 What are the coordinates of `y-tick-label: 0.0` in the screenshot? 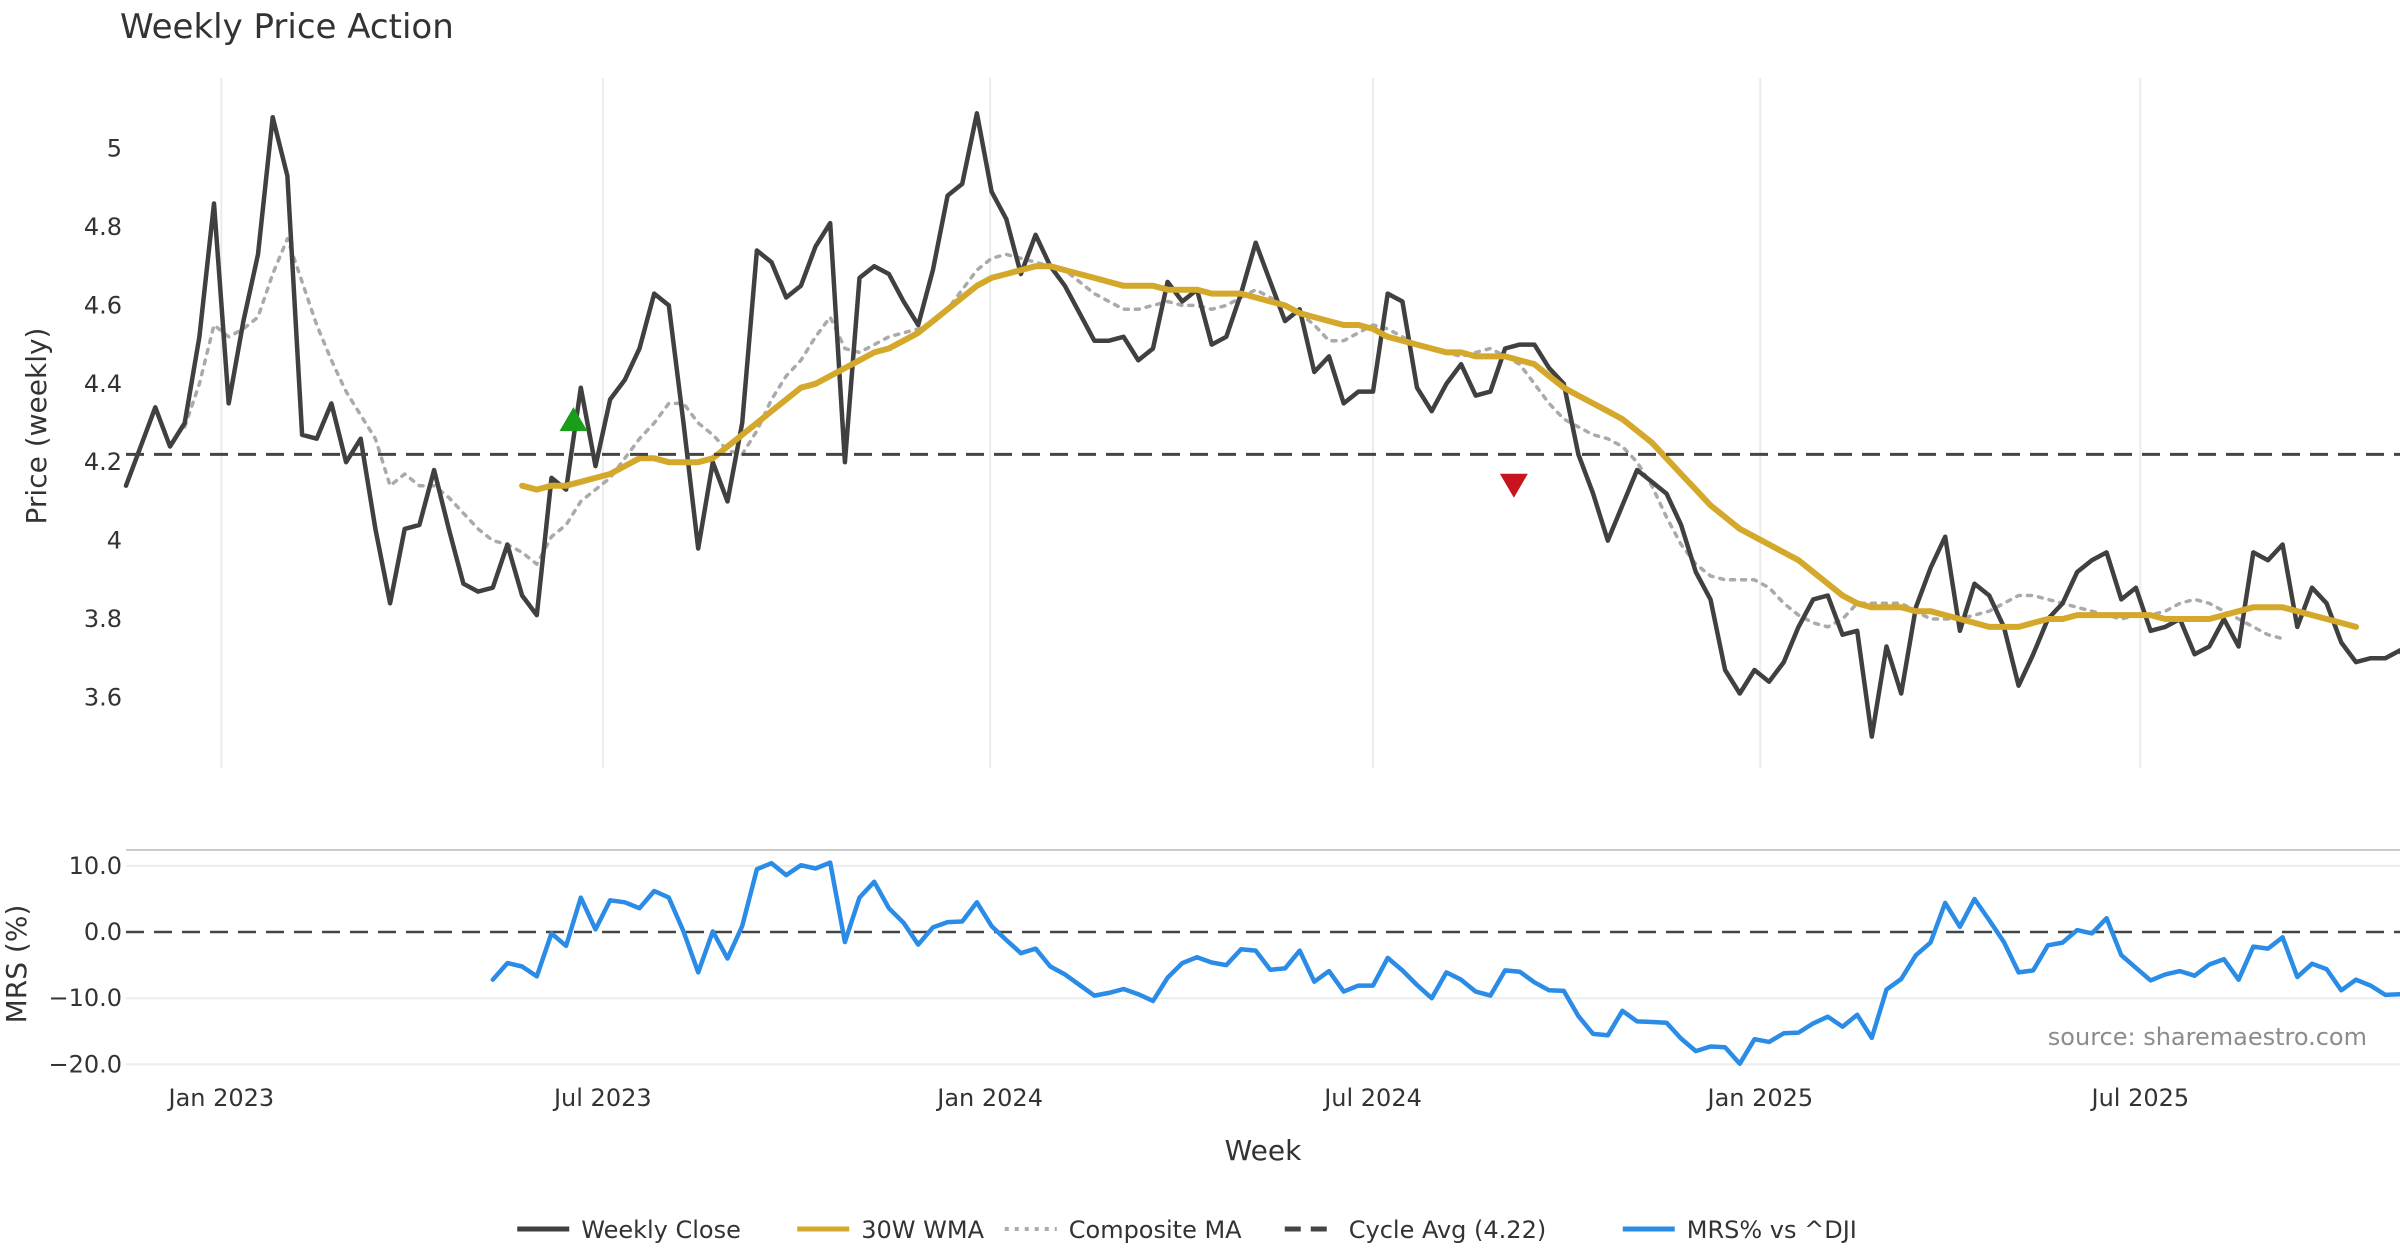 It's located at (103, 932).